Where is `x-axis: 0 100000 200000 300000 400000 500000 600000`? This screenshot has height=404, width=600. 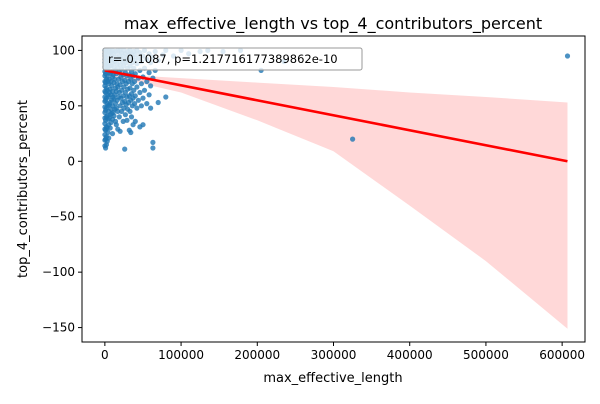 x-axis: 0 100000 200000 300000 400000 500000 600000 is located at coordinates (343, 352).